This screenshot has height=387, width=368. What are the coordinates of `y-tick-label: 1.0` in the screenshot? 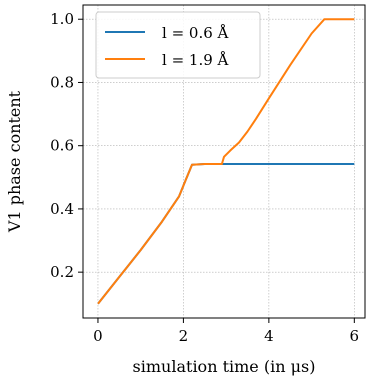 It's located at (62, 19).